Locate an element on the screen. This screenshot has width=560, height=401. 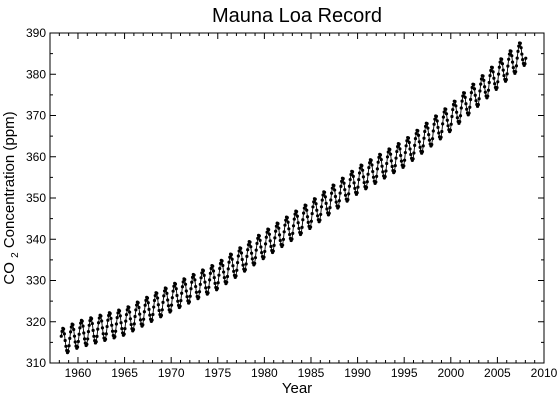
x-tick-label: 1965 is located at coordinates (124, 373).